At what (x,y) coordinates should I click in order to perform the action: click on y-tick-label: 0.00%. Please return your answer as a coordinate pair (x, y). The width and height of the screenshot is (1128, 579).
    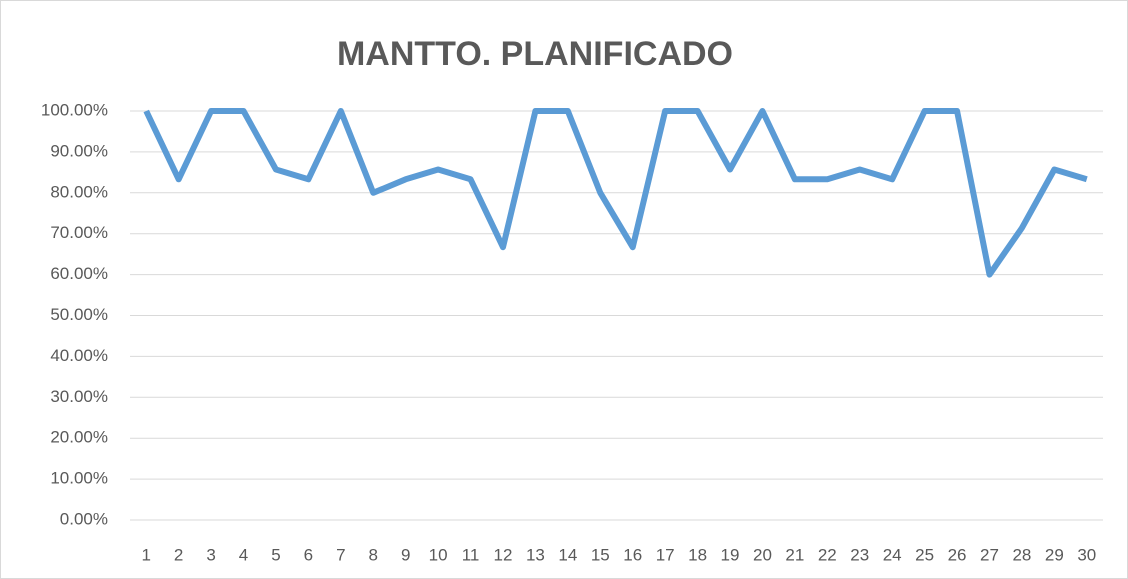
    Looking at the image, I should click on (84, 518).